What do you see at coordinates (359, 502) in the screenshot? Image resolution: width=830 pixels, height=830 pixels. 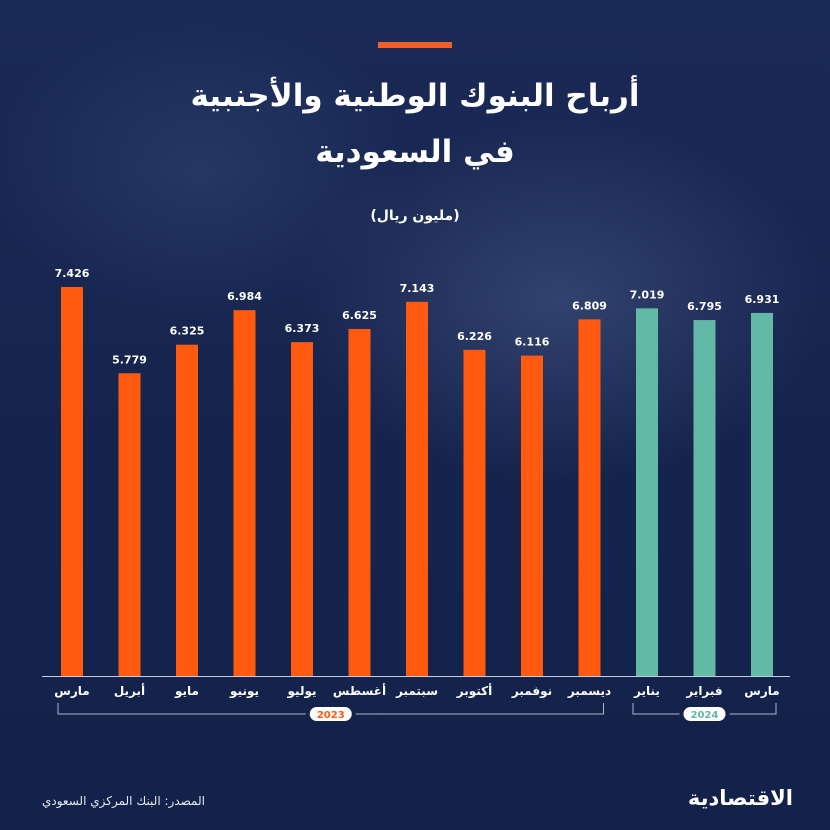 I see `bar-أغسطس` at bounding box center [359, 502].